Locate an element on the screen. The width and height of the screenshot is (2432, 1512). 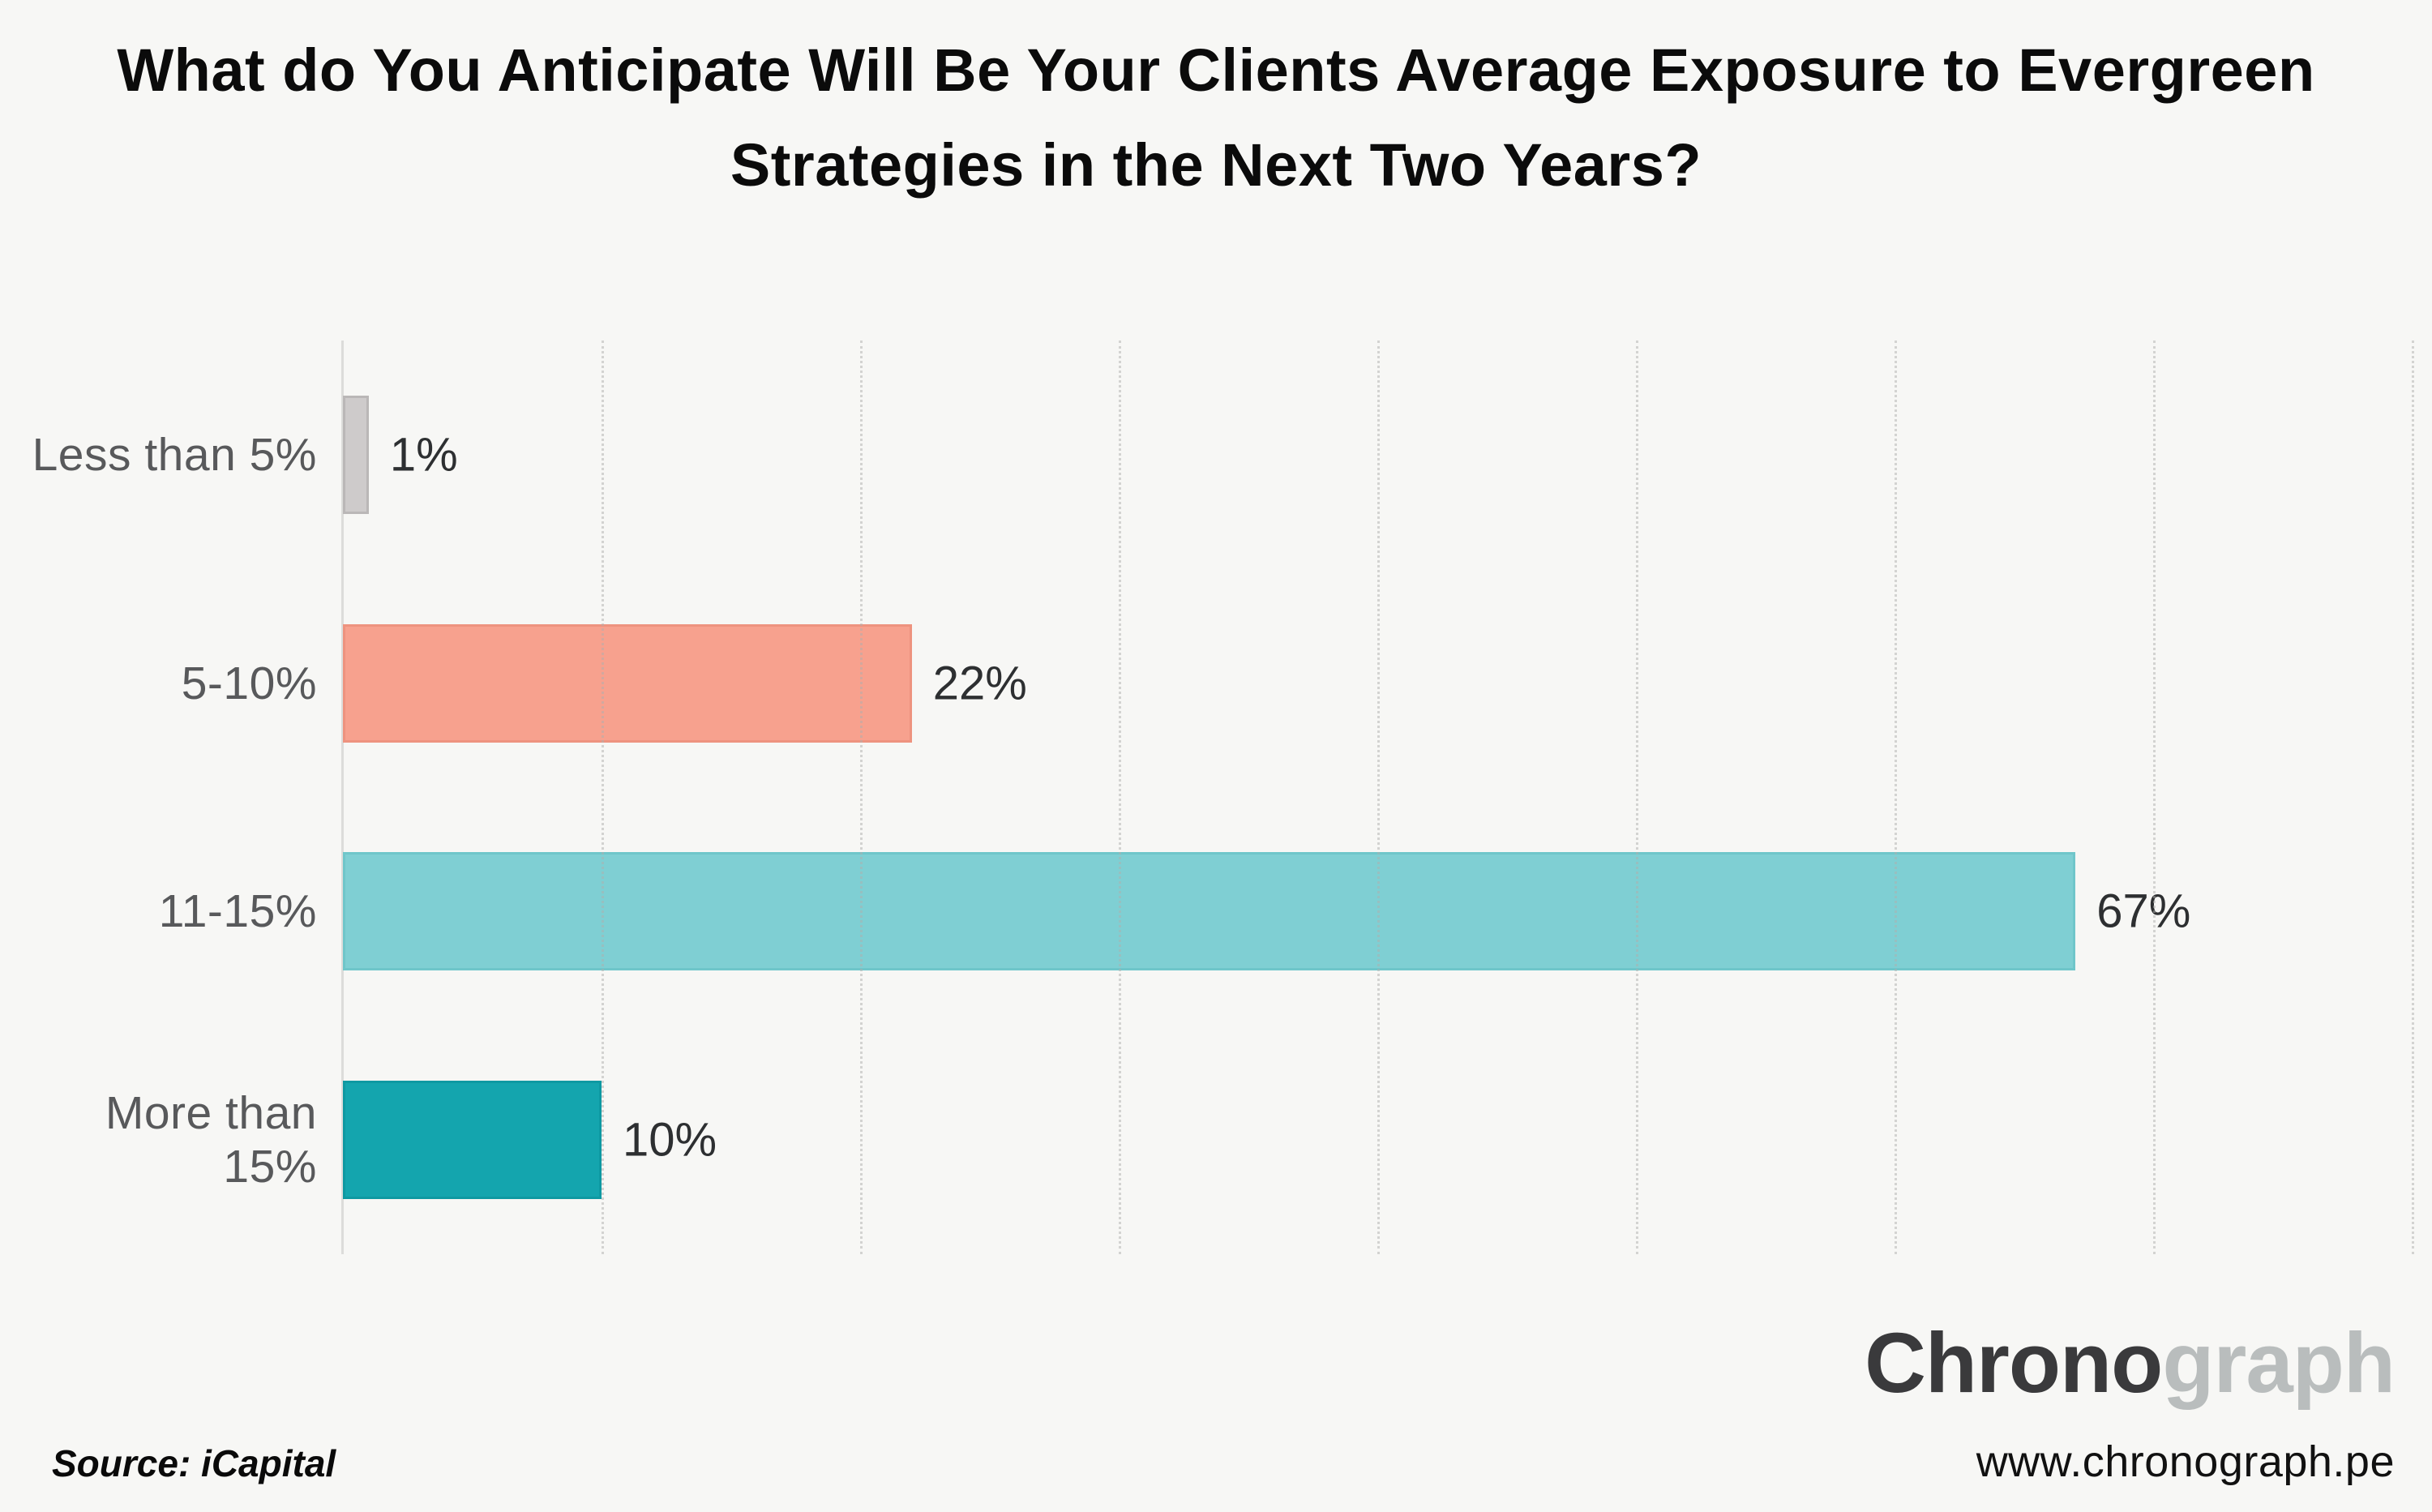
category-label: 11-15% is located at coordinates (237, 911).